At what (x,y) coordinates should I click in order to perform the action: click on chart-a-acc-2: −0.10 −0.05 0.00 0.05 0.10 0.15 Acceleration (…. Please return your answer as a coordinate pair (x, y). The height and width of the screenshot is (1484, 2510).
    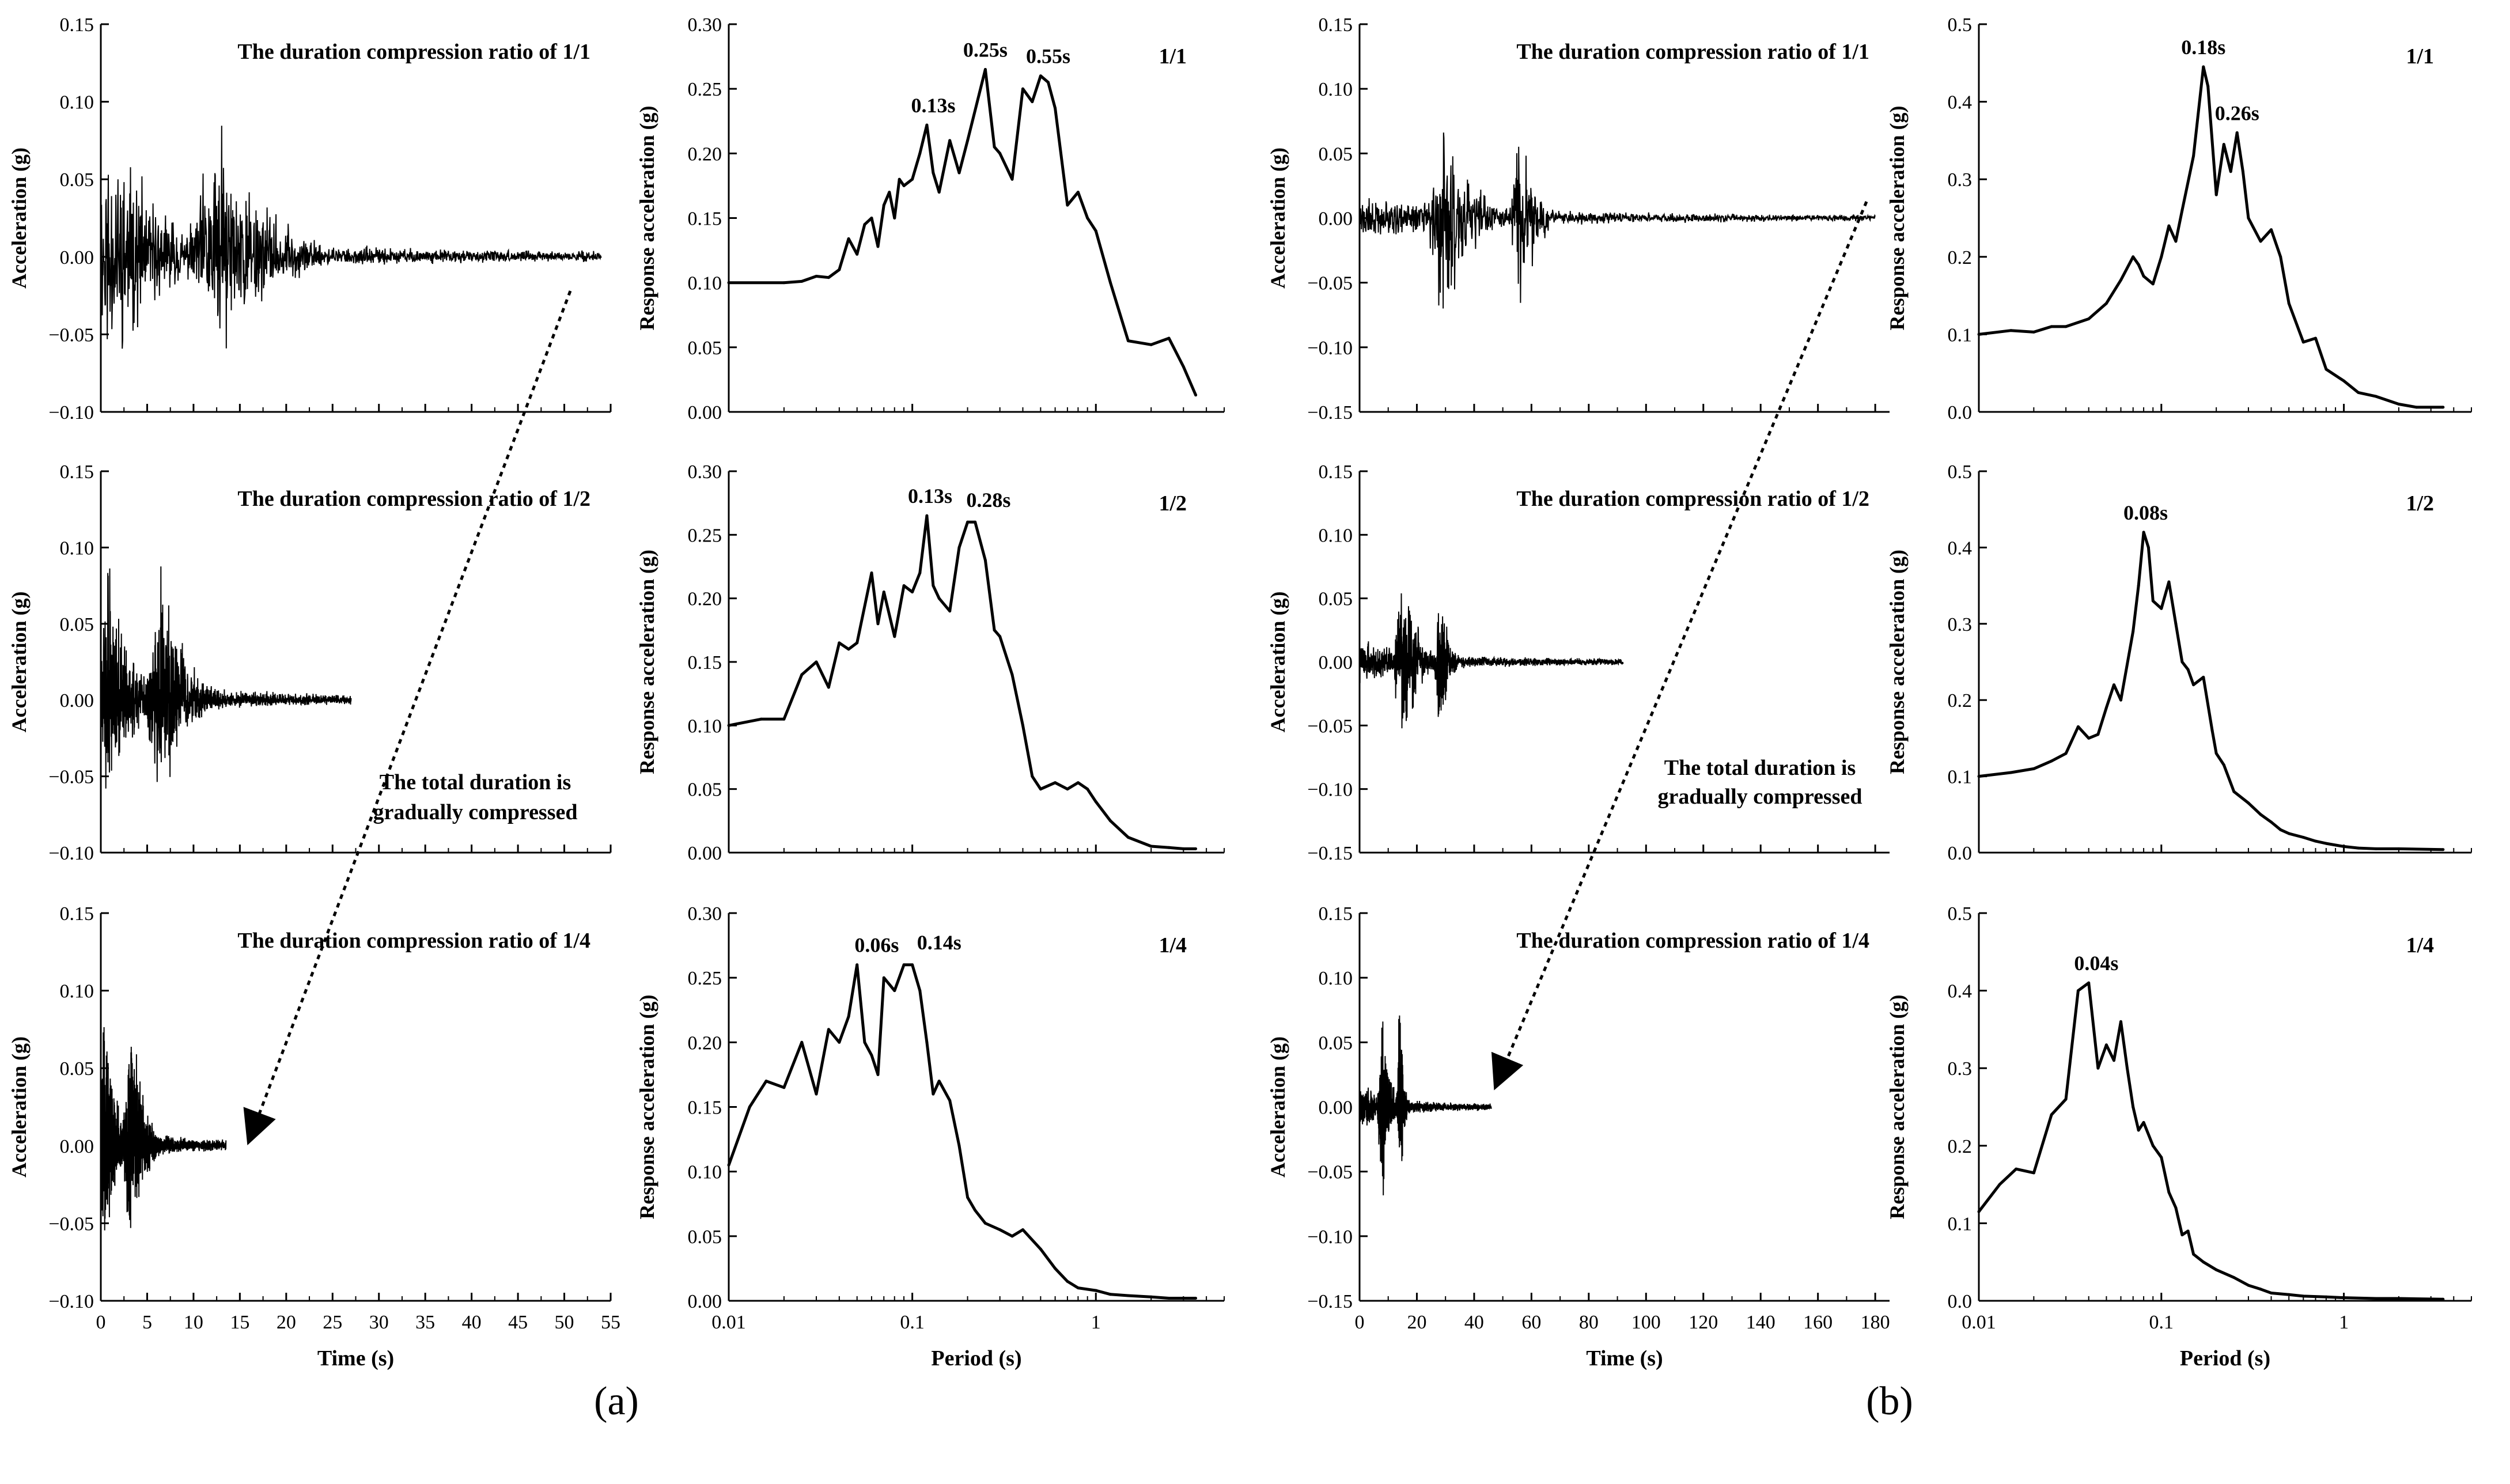
    Looking at the image, I should click on (309, 662).